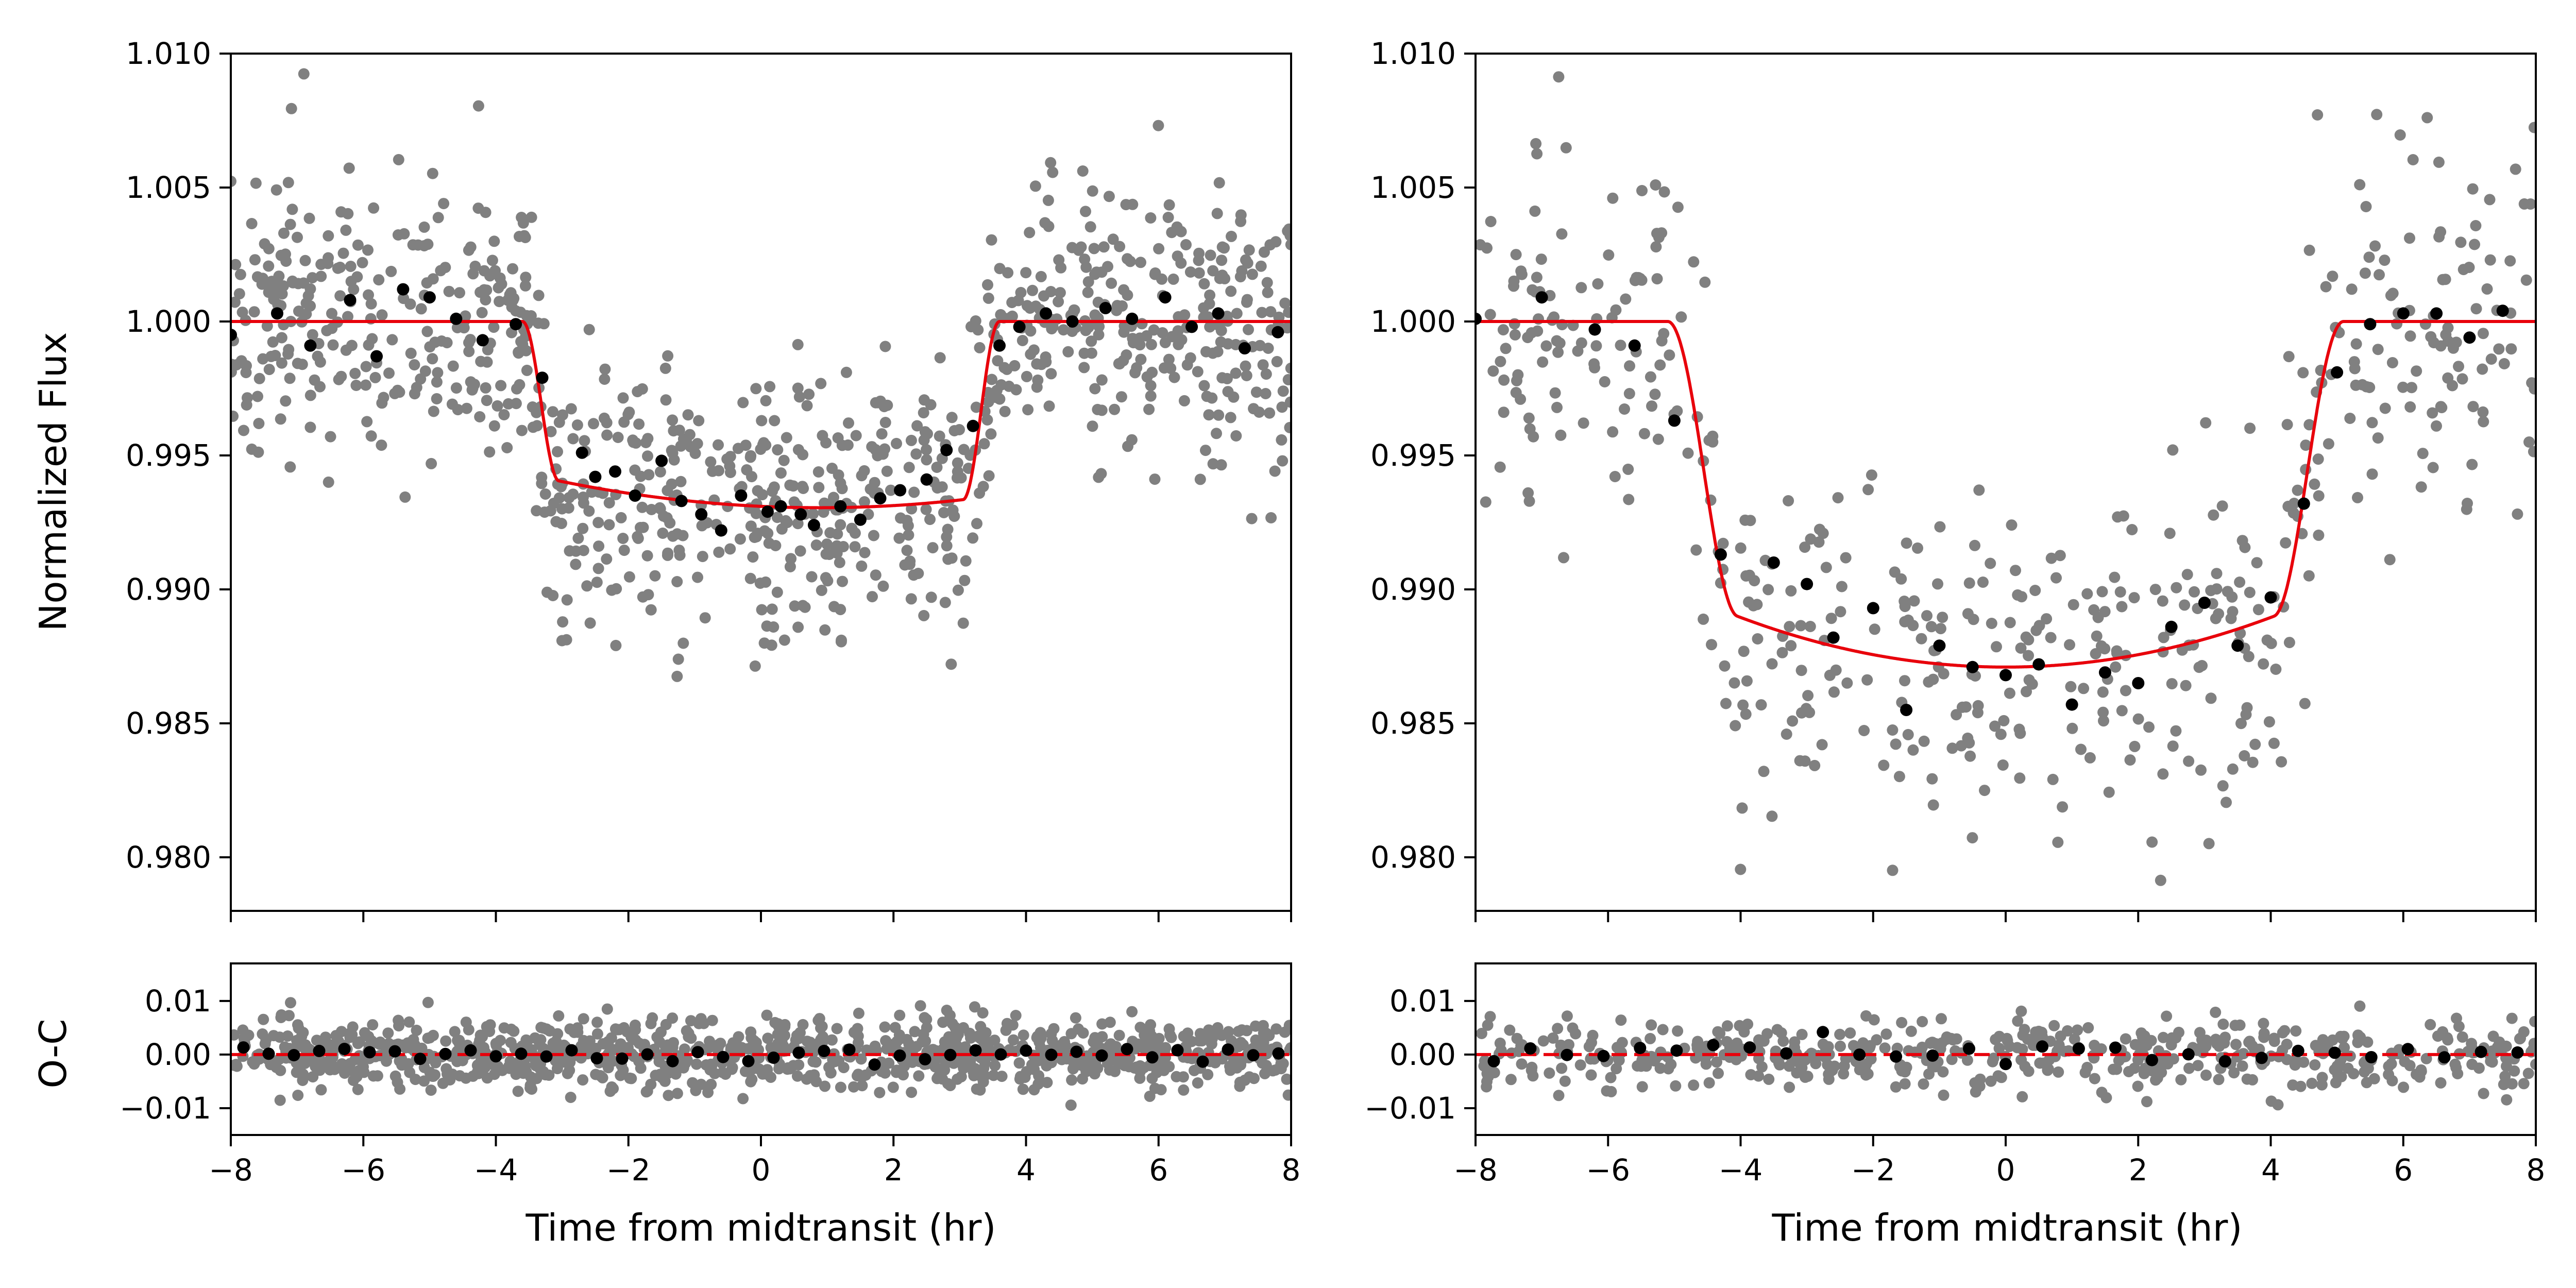  What do you see at coordinates (1026, 1170) in the screenshot?
I see `x-tick-label: 4` at bounding box center [1026, 1170].